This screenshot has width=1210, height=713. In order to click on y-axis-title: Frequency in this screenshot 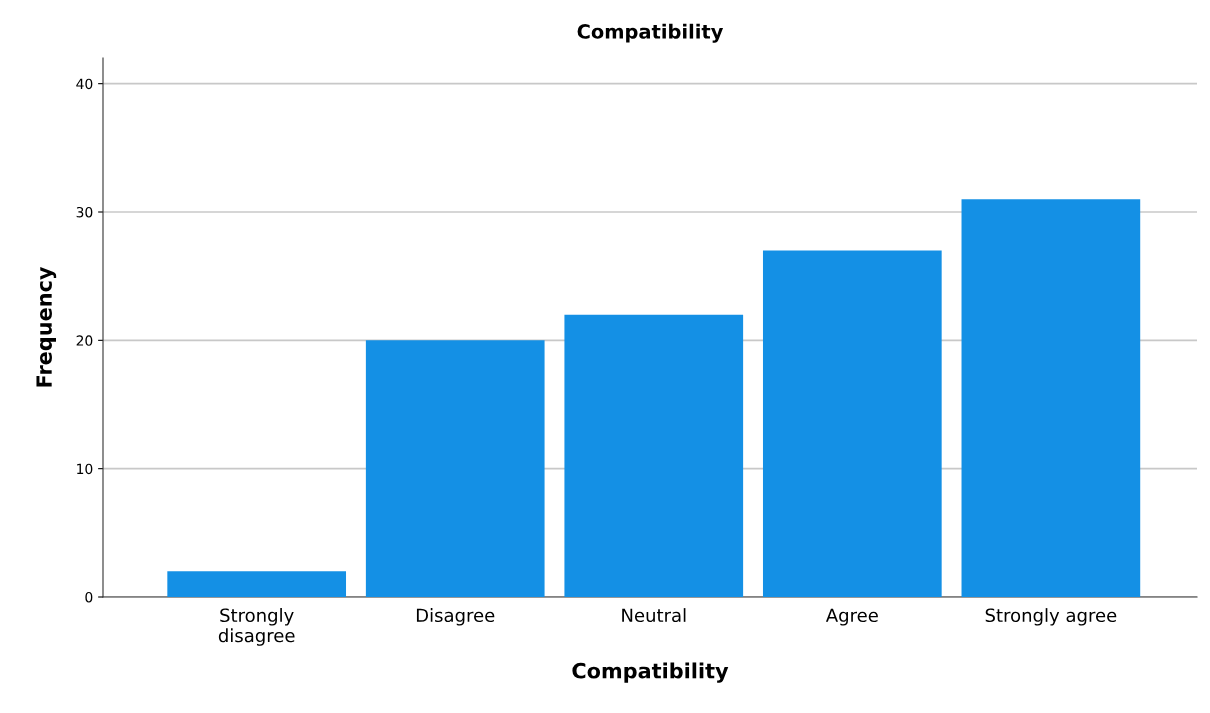, I will do `click(46, 326)`.